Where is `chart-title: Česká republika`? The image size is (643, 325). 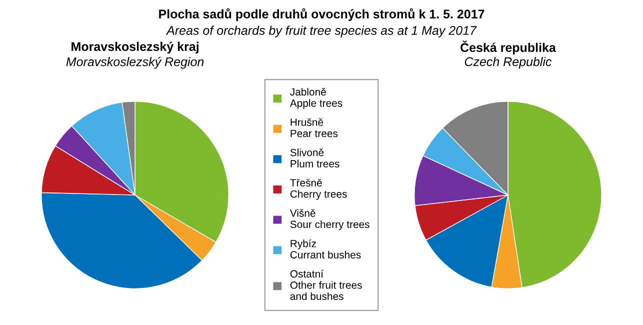 chart-title: Česká republika is located at coordinates (508, 47).